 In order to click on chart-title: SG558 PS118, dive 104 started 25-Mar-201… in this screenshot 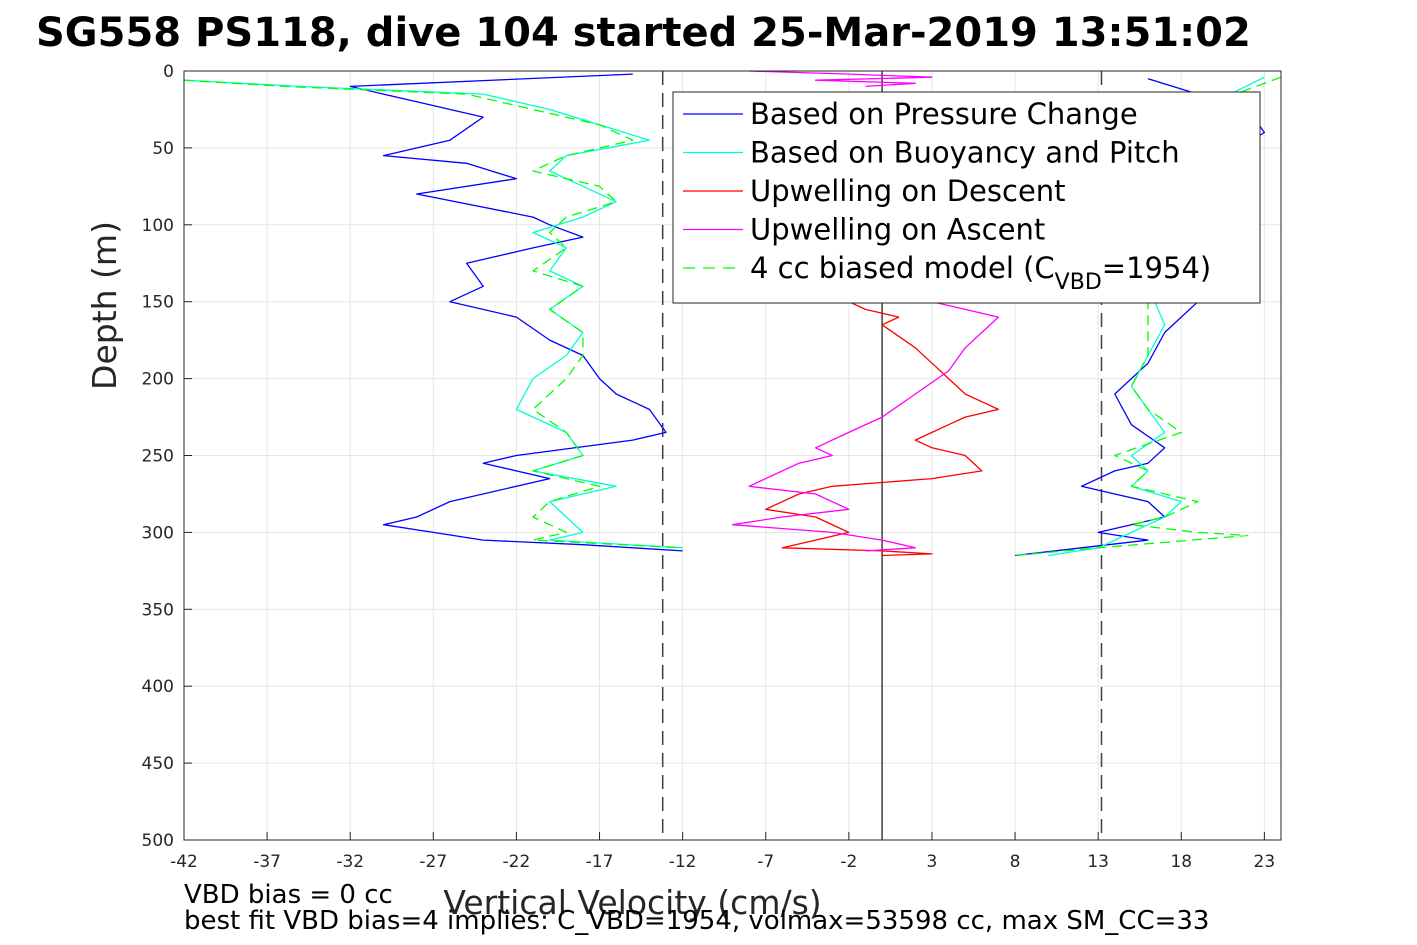, I will do `click(643, 33)`.